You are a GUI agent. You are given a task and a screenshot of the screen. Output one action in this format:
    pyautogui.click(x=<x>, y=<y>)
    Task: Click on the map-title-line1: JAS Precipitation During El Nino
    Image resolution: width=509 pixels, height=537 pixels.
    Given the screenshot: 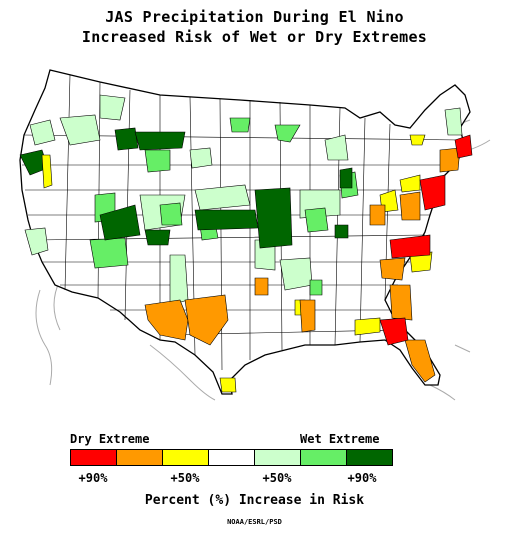 What is the action you would take?
    pyautogui.click(x=254, y=17)
    